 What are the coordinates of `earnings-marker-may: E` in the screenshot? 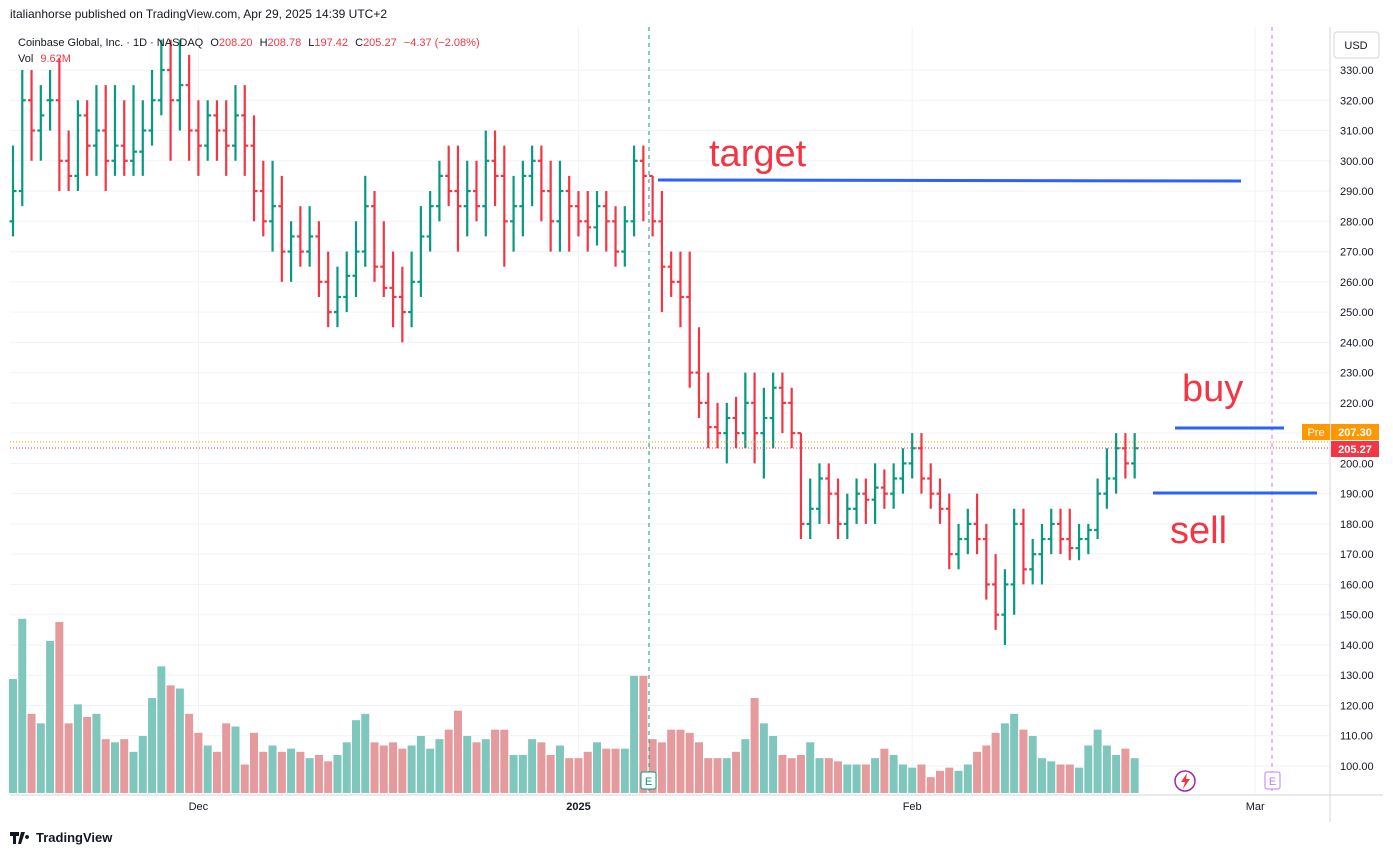 It's located at (1272, 780).